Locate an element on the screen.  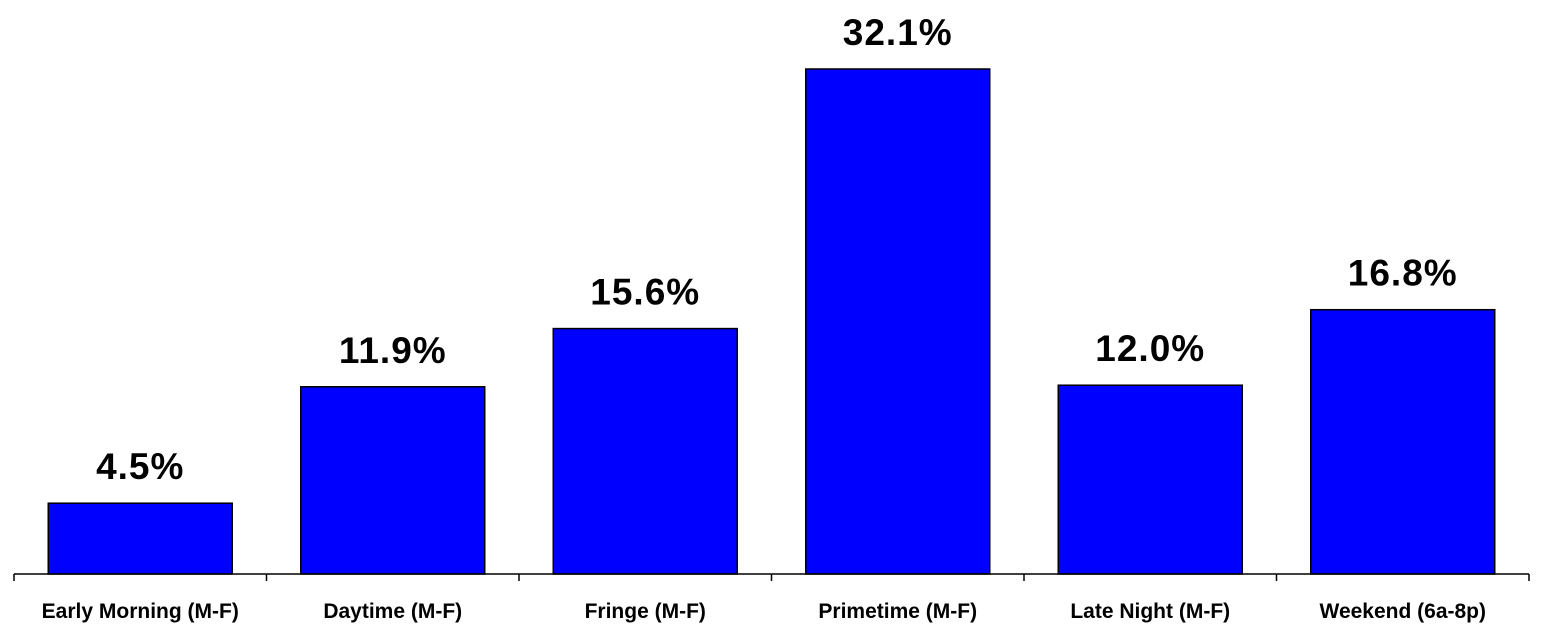
data-label-late-night-m-f: 12.0% is located at coordinates (1150, 348).